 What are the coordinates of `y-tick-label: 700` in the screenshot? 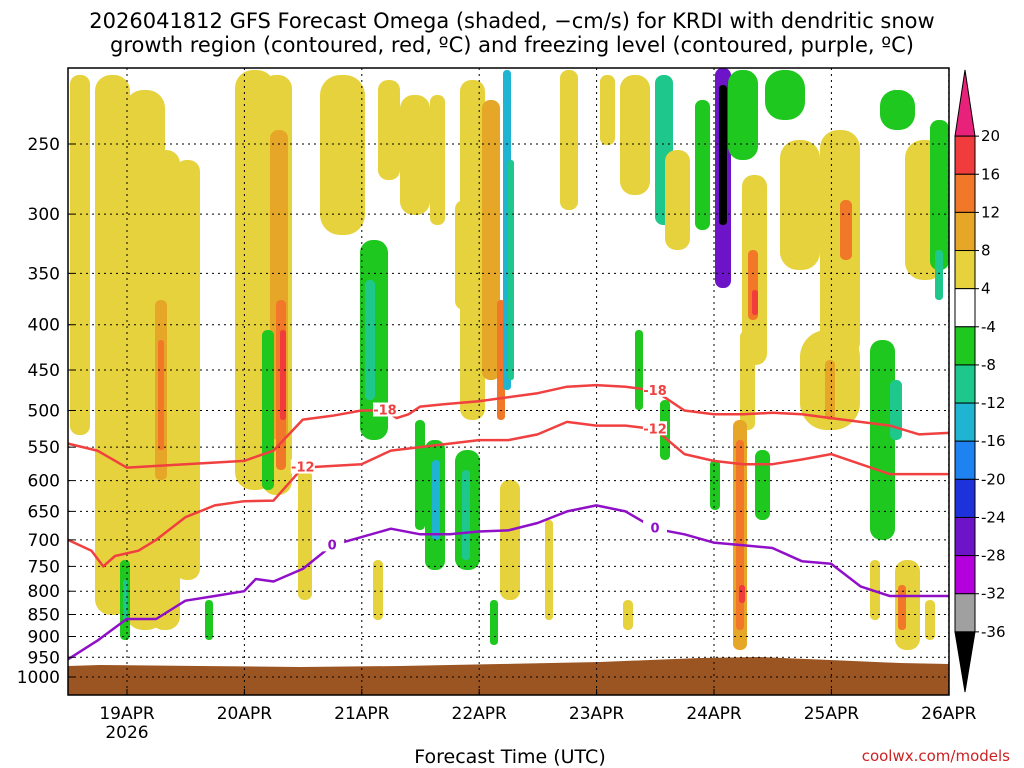 It's located at (44, 541).